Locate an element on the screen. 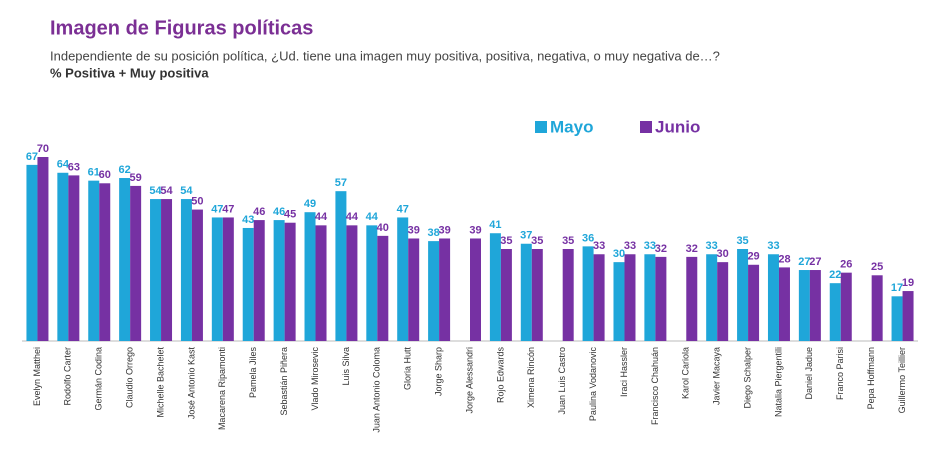 The width and height of the screenshot is (929, 465). value-label: 19 is located at coordinates (908, 283).